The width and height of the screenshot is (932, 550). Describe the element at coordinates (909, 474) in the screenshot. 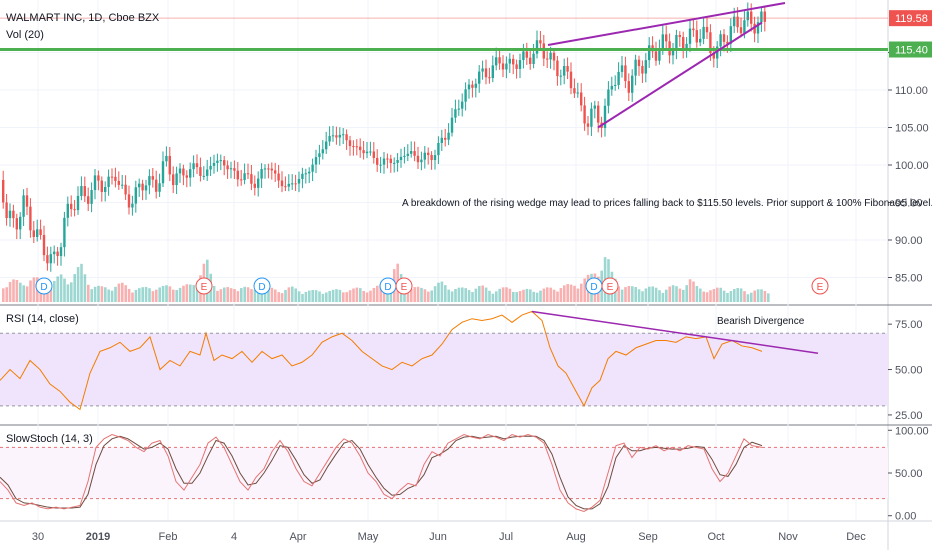

I see `stoch-tick-label: 50.00` at that location.